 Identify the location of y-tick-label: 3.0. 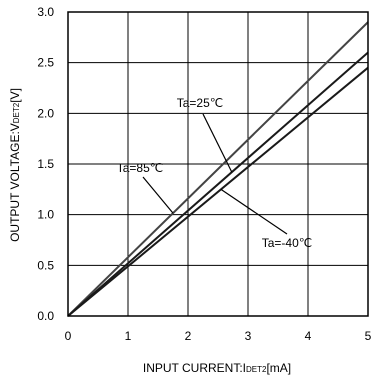
(45, 12).